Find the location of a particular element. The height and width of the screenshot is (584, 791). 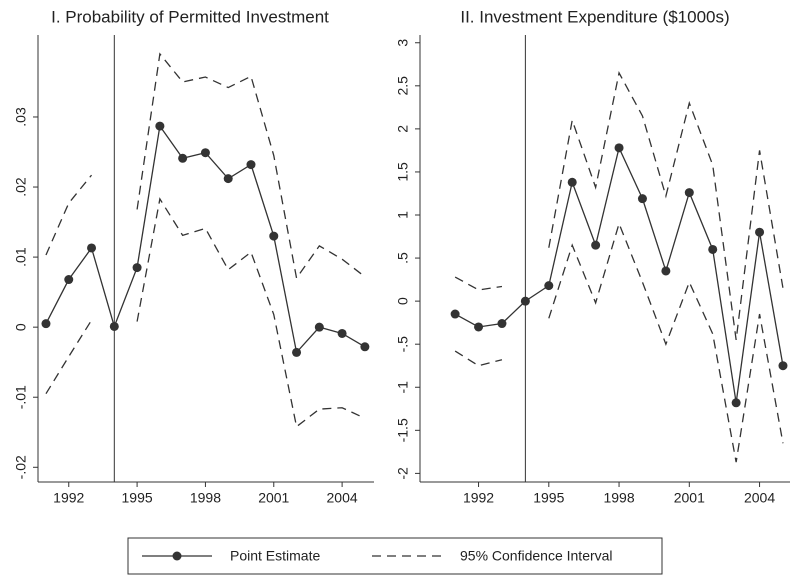

y-tick-label: -1 is located at coordinates (403, 387).